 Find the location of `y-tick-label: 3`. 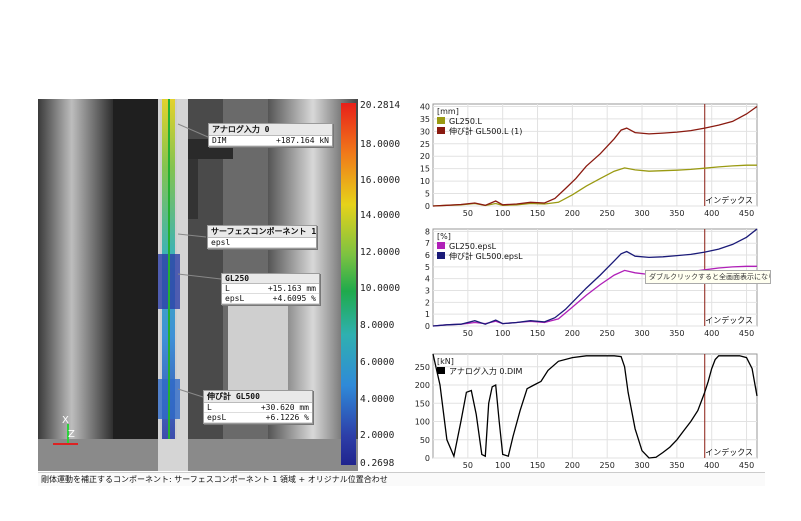

y-tick-label: 3 is located at coordinates (427, 291).